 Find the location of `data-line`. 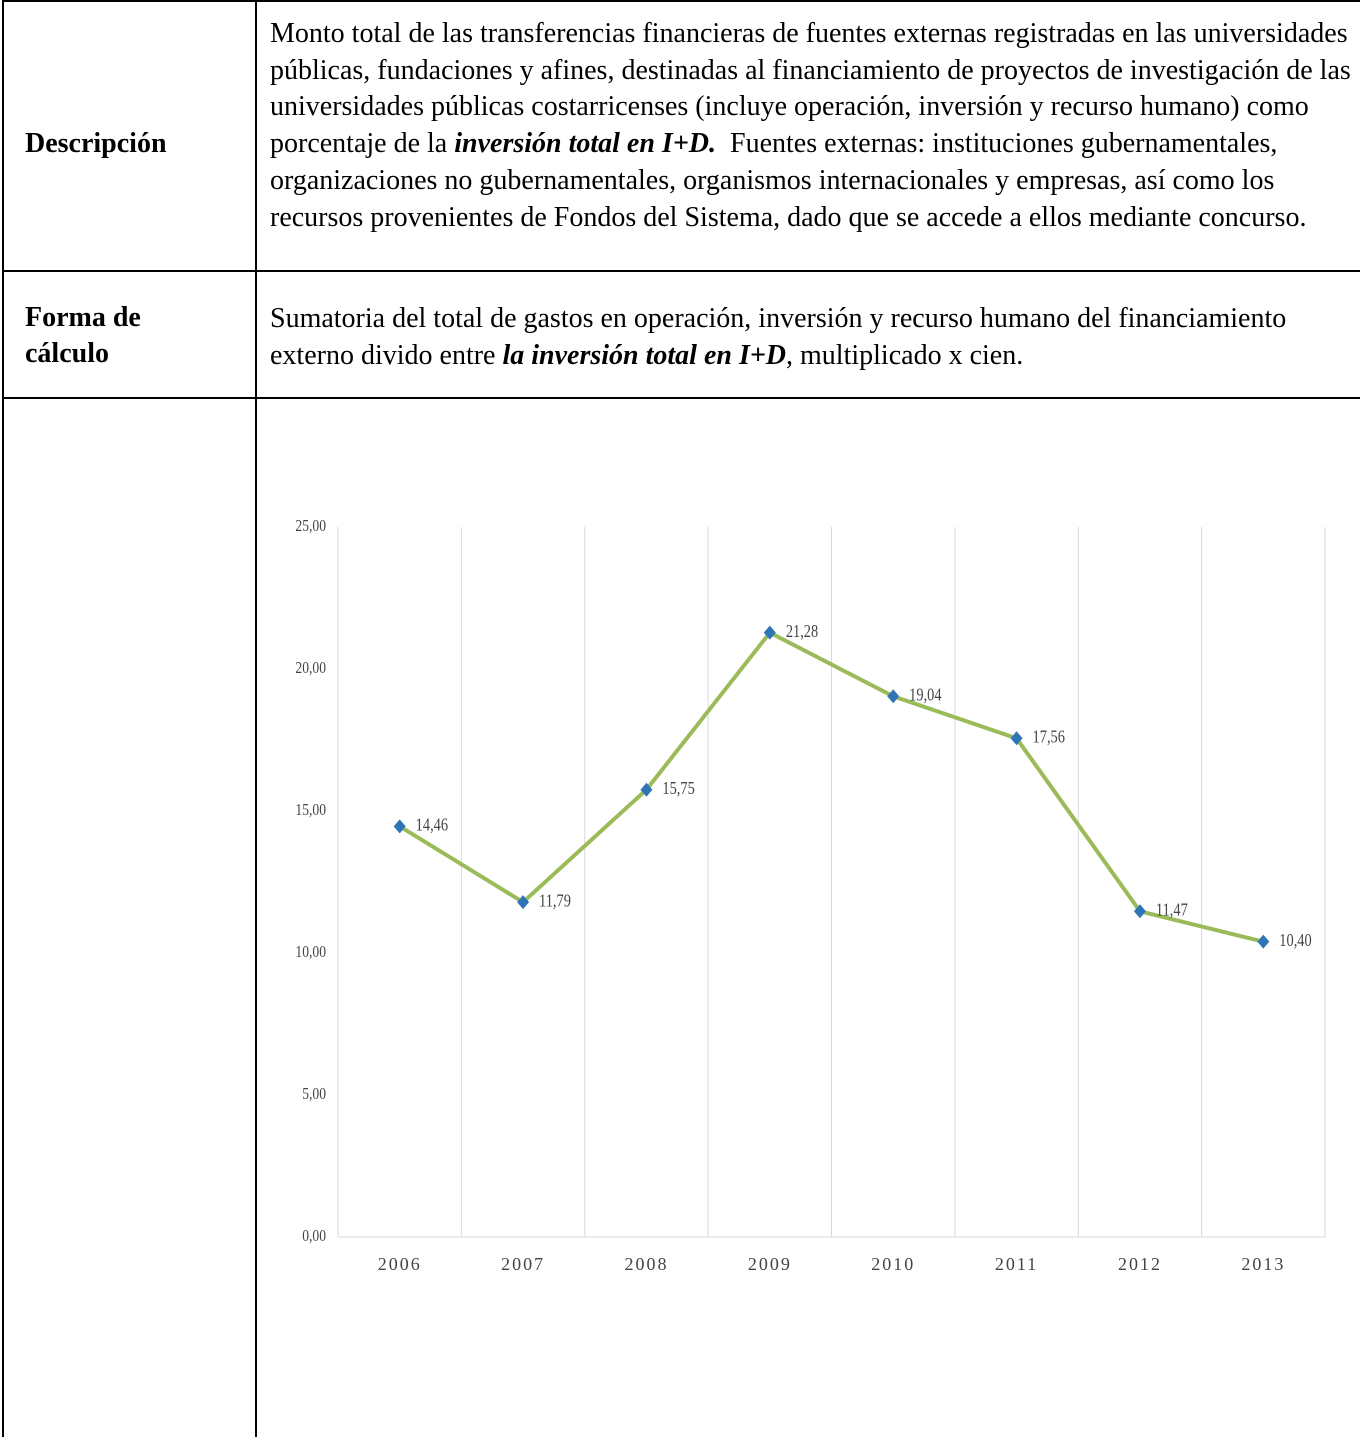

data-line is located at coordinates (831, 787).